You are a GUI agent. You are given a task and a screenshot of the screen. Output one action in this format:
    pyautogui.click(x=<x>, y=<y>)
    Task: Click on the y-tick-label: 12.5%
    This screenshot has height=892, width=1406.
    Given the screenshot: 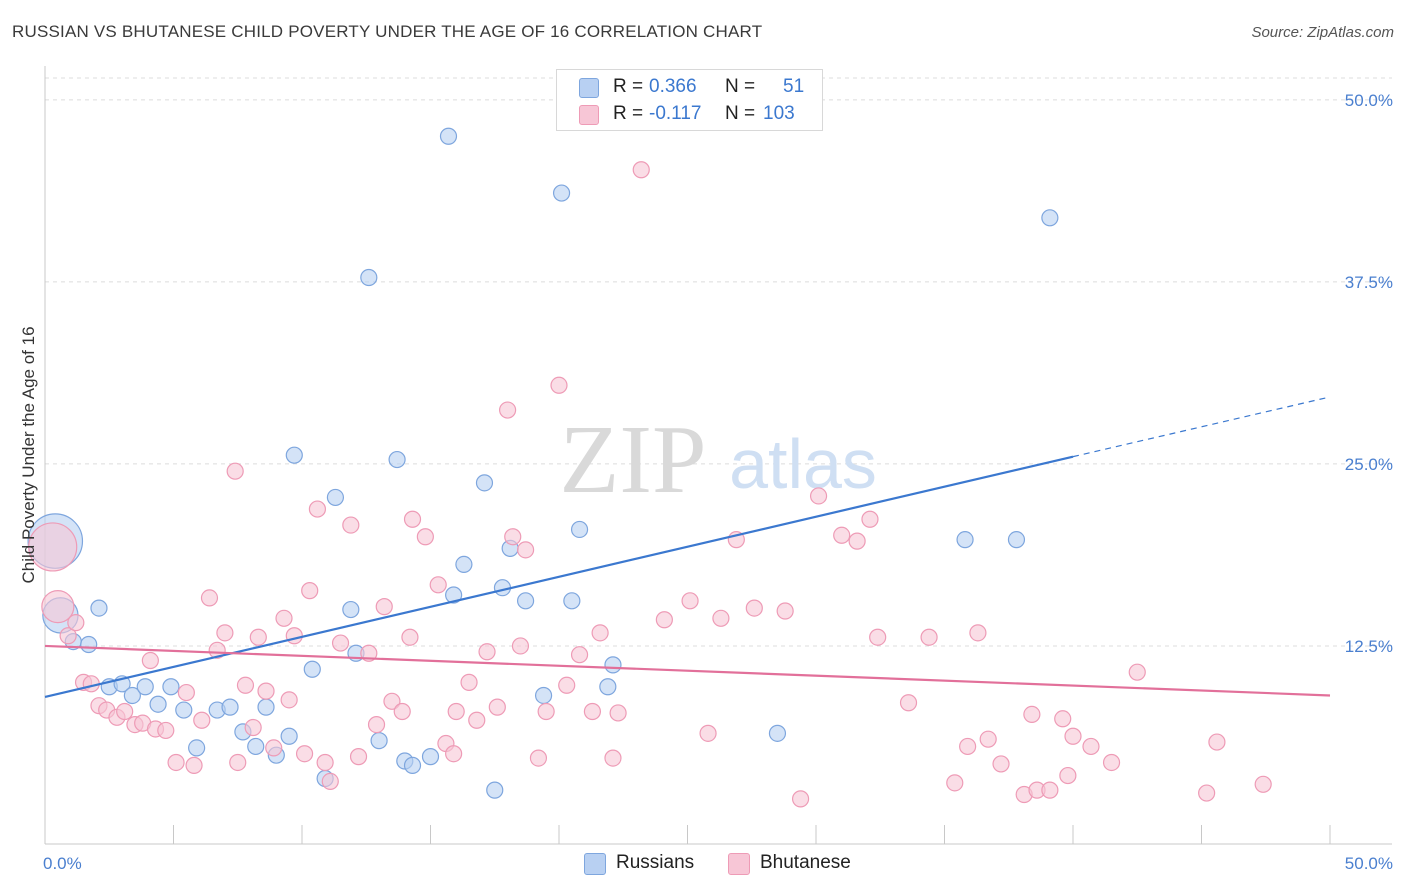 What is the action you would take?
    pyautogui.click(x=1369, y=646)
    